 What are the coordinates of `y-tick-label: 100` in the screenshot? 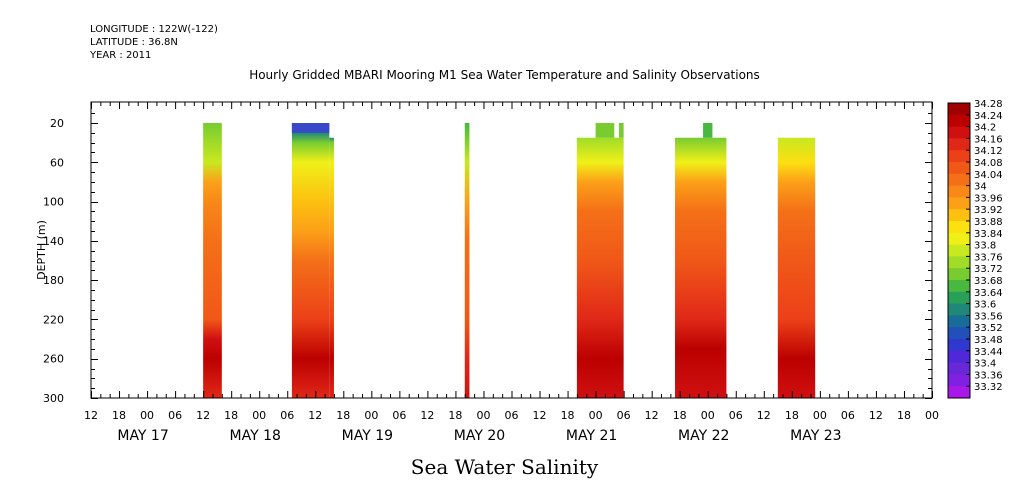 It's located at (53, 202).